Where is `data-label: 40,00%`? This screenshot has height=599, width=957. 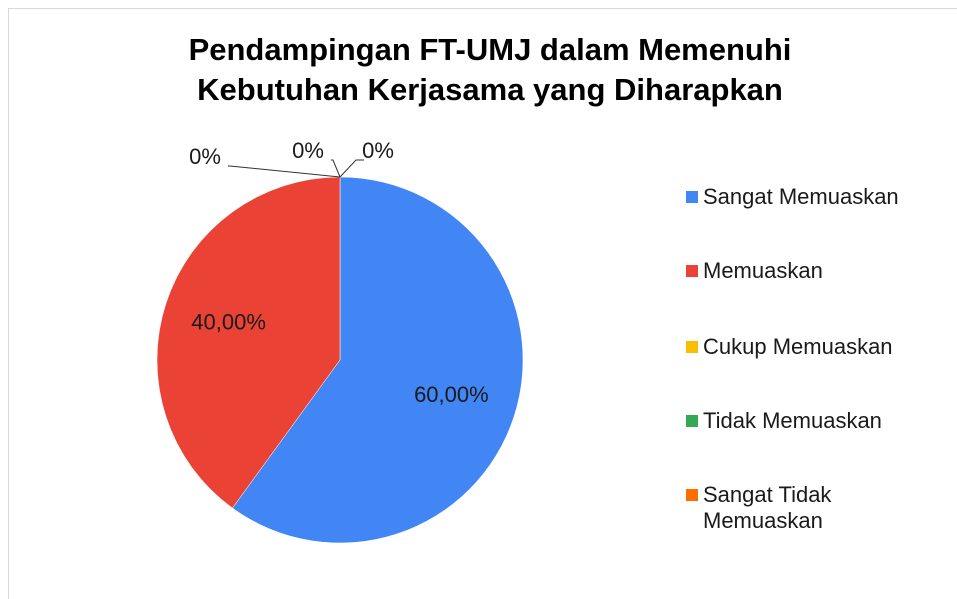
data-label: 40,00% is located at coordinates (228, 322).